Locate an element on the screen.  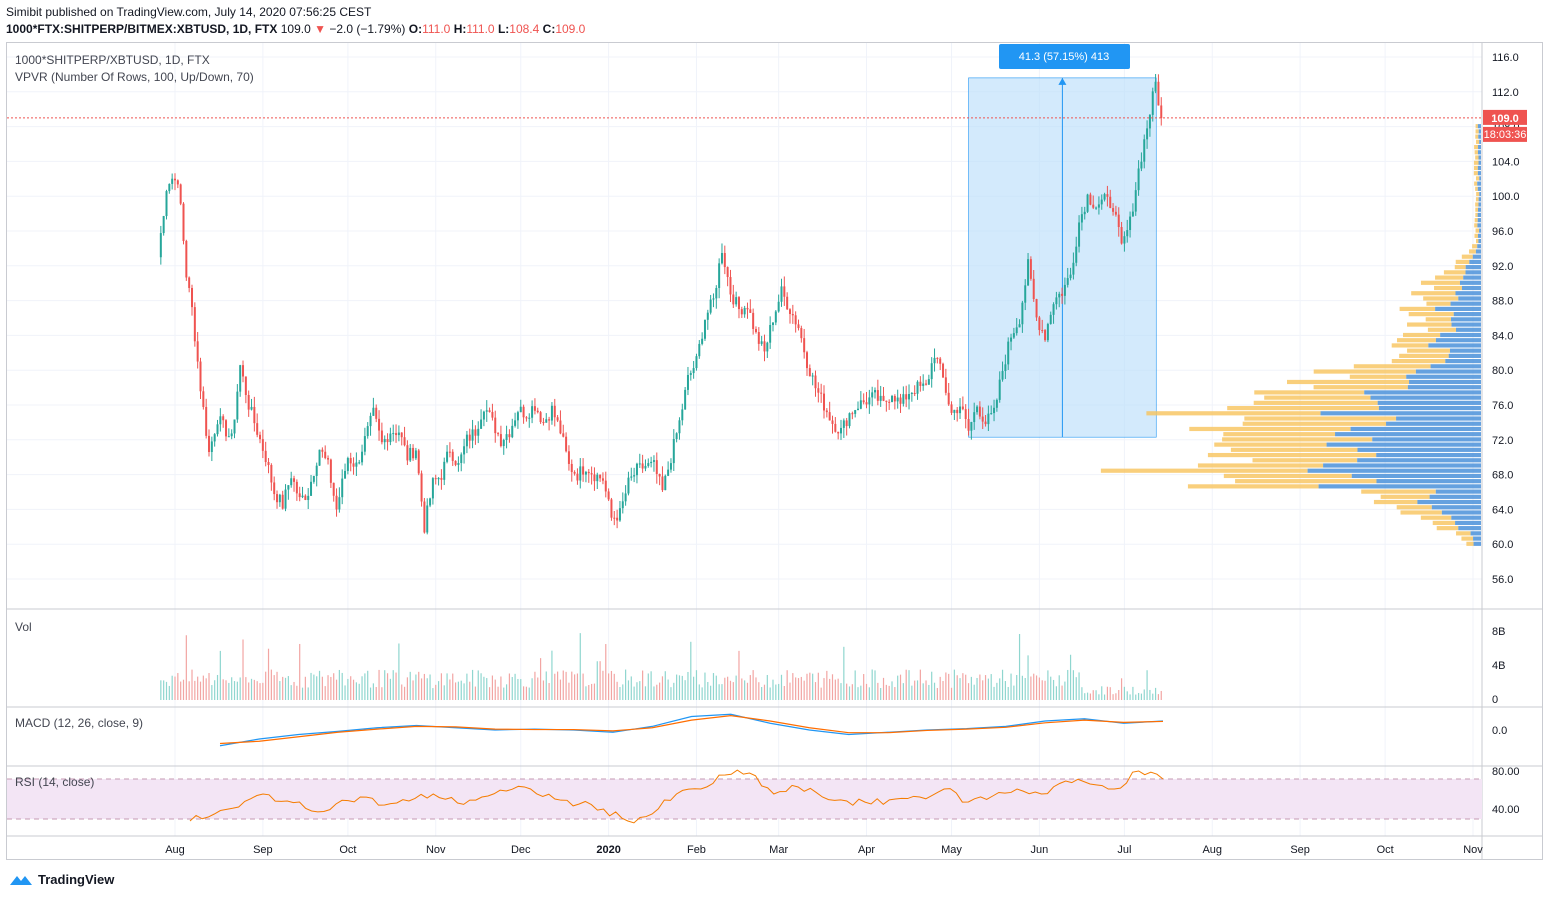
macd-legend: MACD (12, 26, close, 9) is located at coordinates (79, 723).